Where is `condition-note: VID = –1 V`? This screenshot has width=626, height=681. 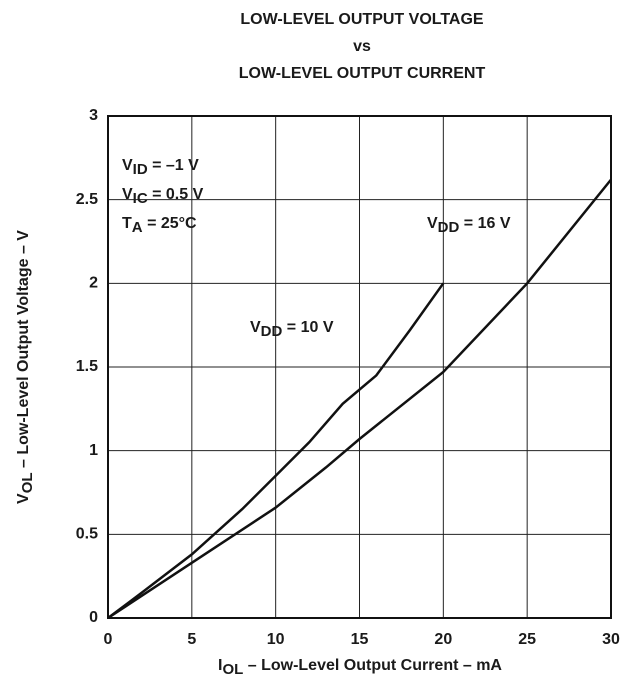 condition-note: VID = –1 V is located at coordinates (160, 167).